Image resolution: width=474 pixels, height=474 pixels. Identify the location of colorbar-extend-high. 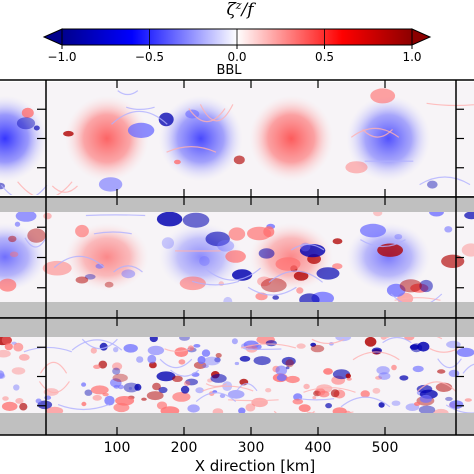
(421, 37).